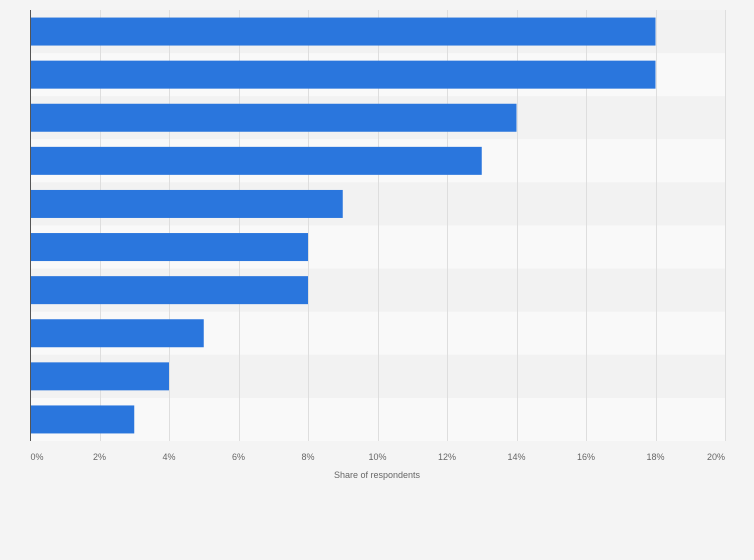  What do you see at coordinates (655, 457) in the screenshot?
I see `x-tick-label: 18%` at bounding box center [655, 457].